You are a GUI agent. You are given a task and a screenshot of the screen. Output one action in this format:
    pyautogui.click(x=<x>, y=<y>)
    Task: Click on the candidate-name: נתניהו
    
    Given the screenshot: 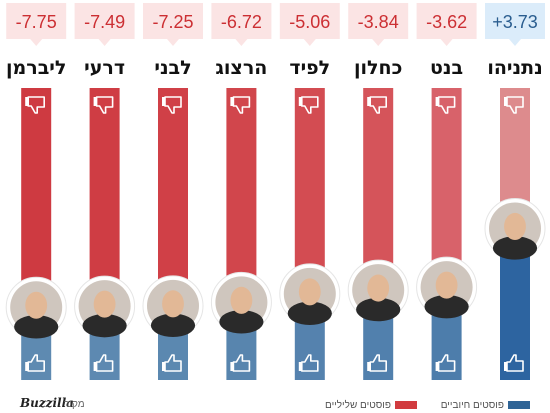 What is the action you would take?
    pyautogui.click(x=515, y=68)
    